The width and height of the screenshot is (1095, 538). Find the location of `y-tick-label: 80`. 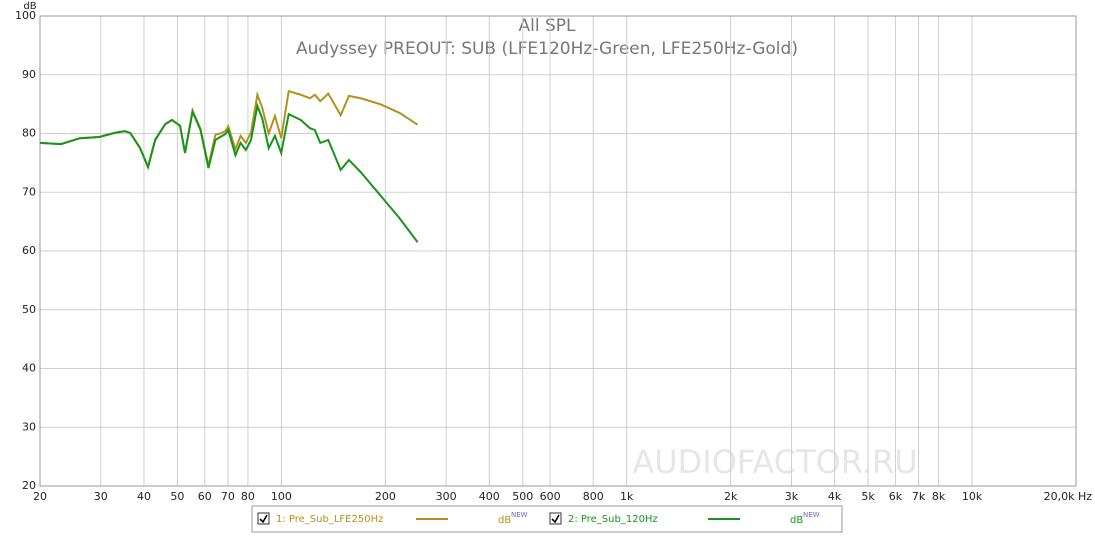

y-tick-label: 80 is located at coordinates (29, 133).